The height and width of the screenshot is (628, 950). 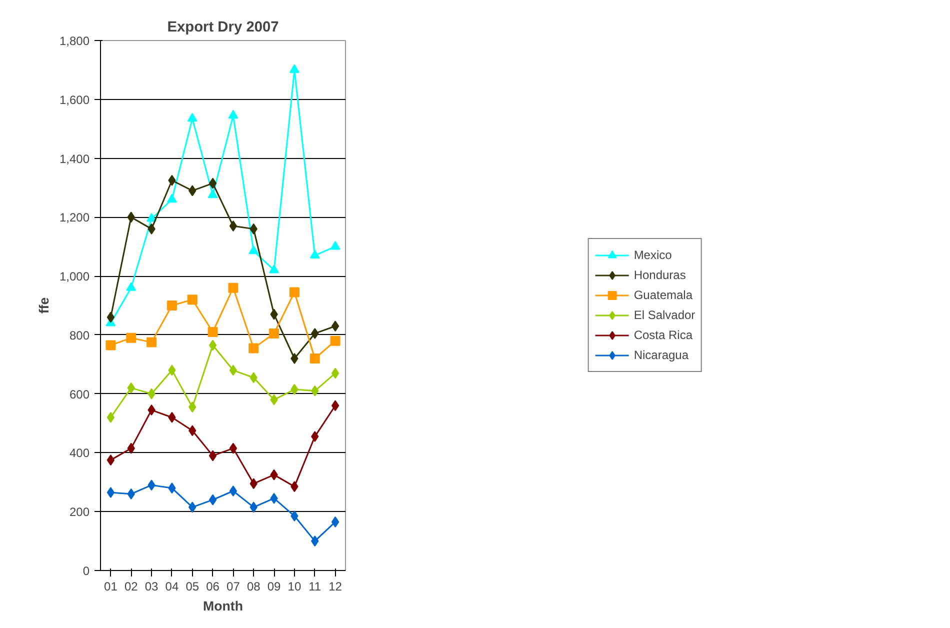 What do you see at coordinates (151, 587) in the screenshot?
I see `x-tick-label: 03` at bounding box center [151, 587].